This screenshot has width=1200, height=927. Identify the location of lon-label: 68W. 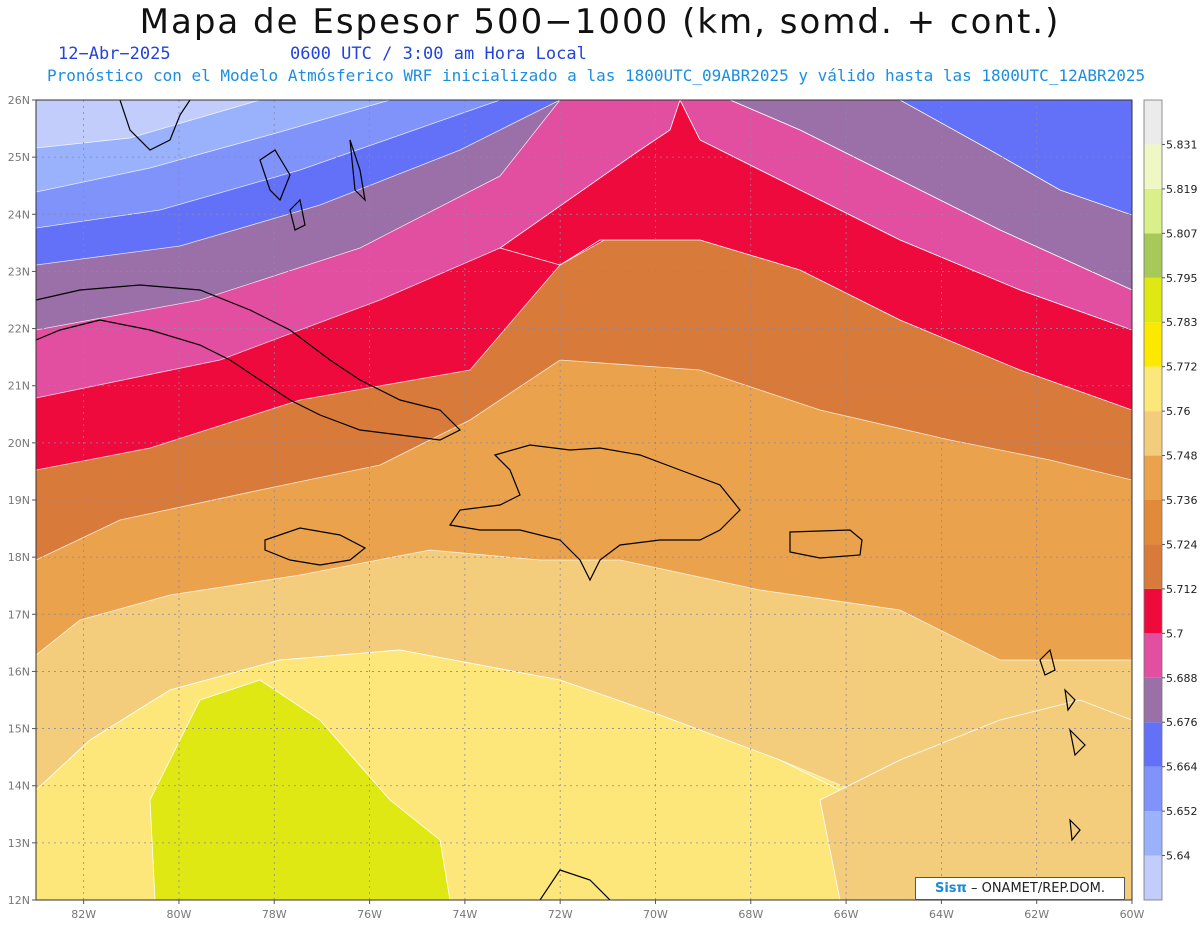
(750, 914).